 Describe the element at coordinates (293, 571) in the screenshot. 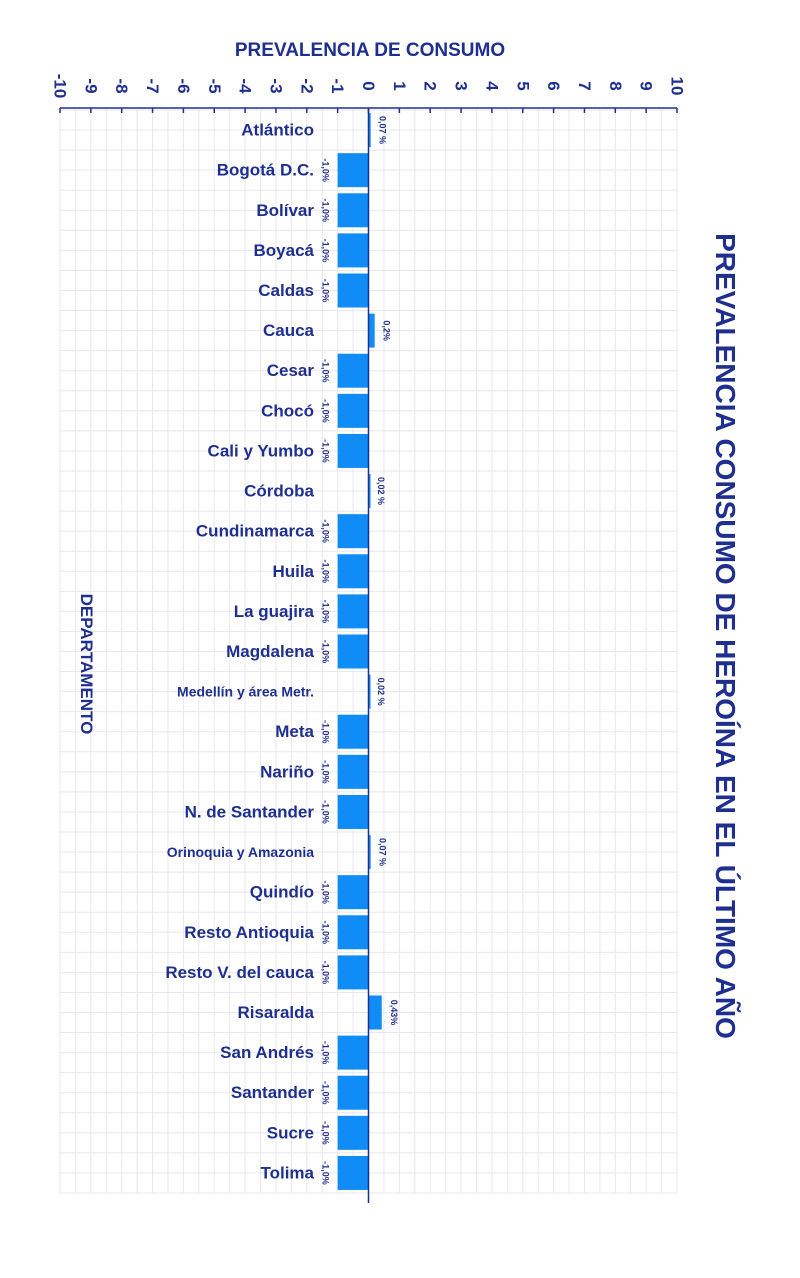

I see `category-label: Huila` at that location.